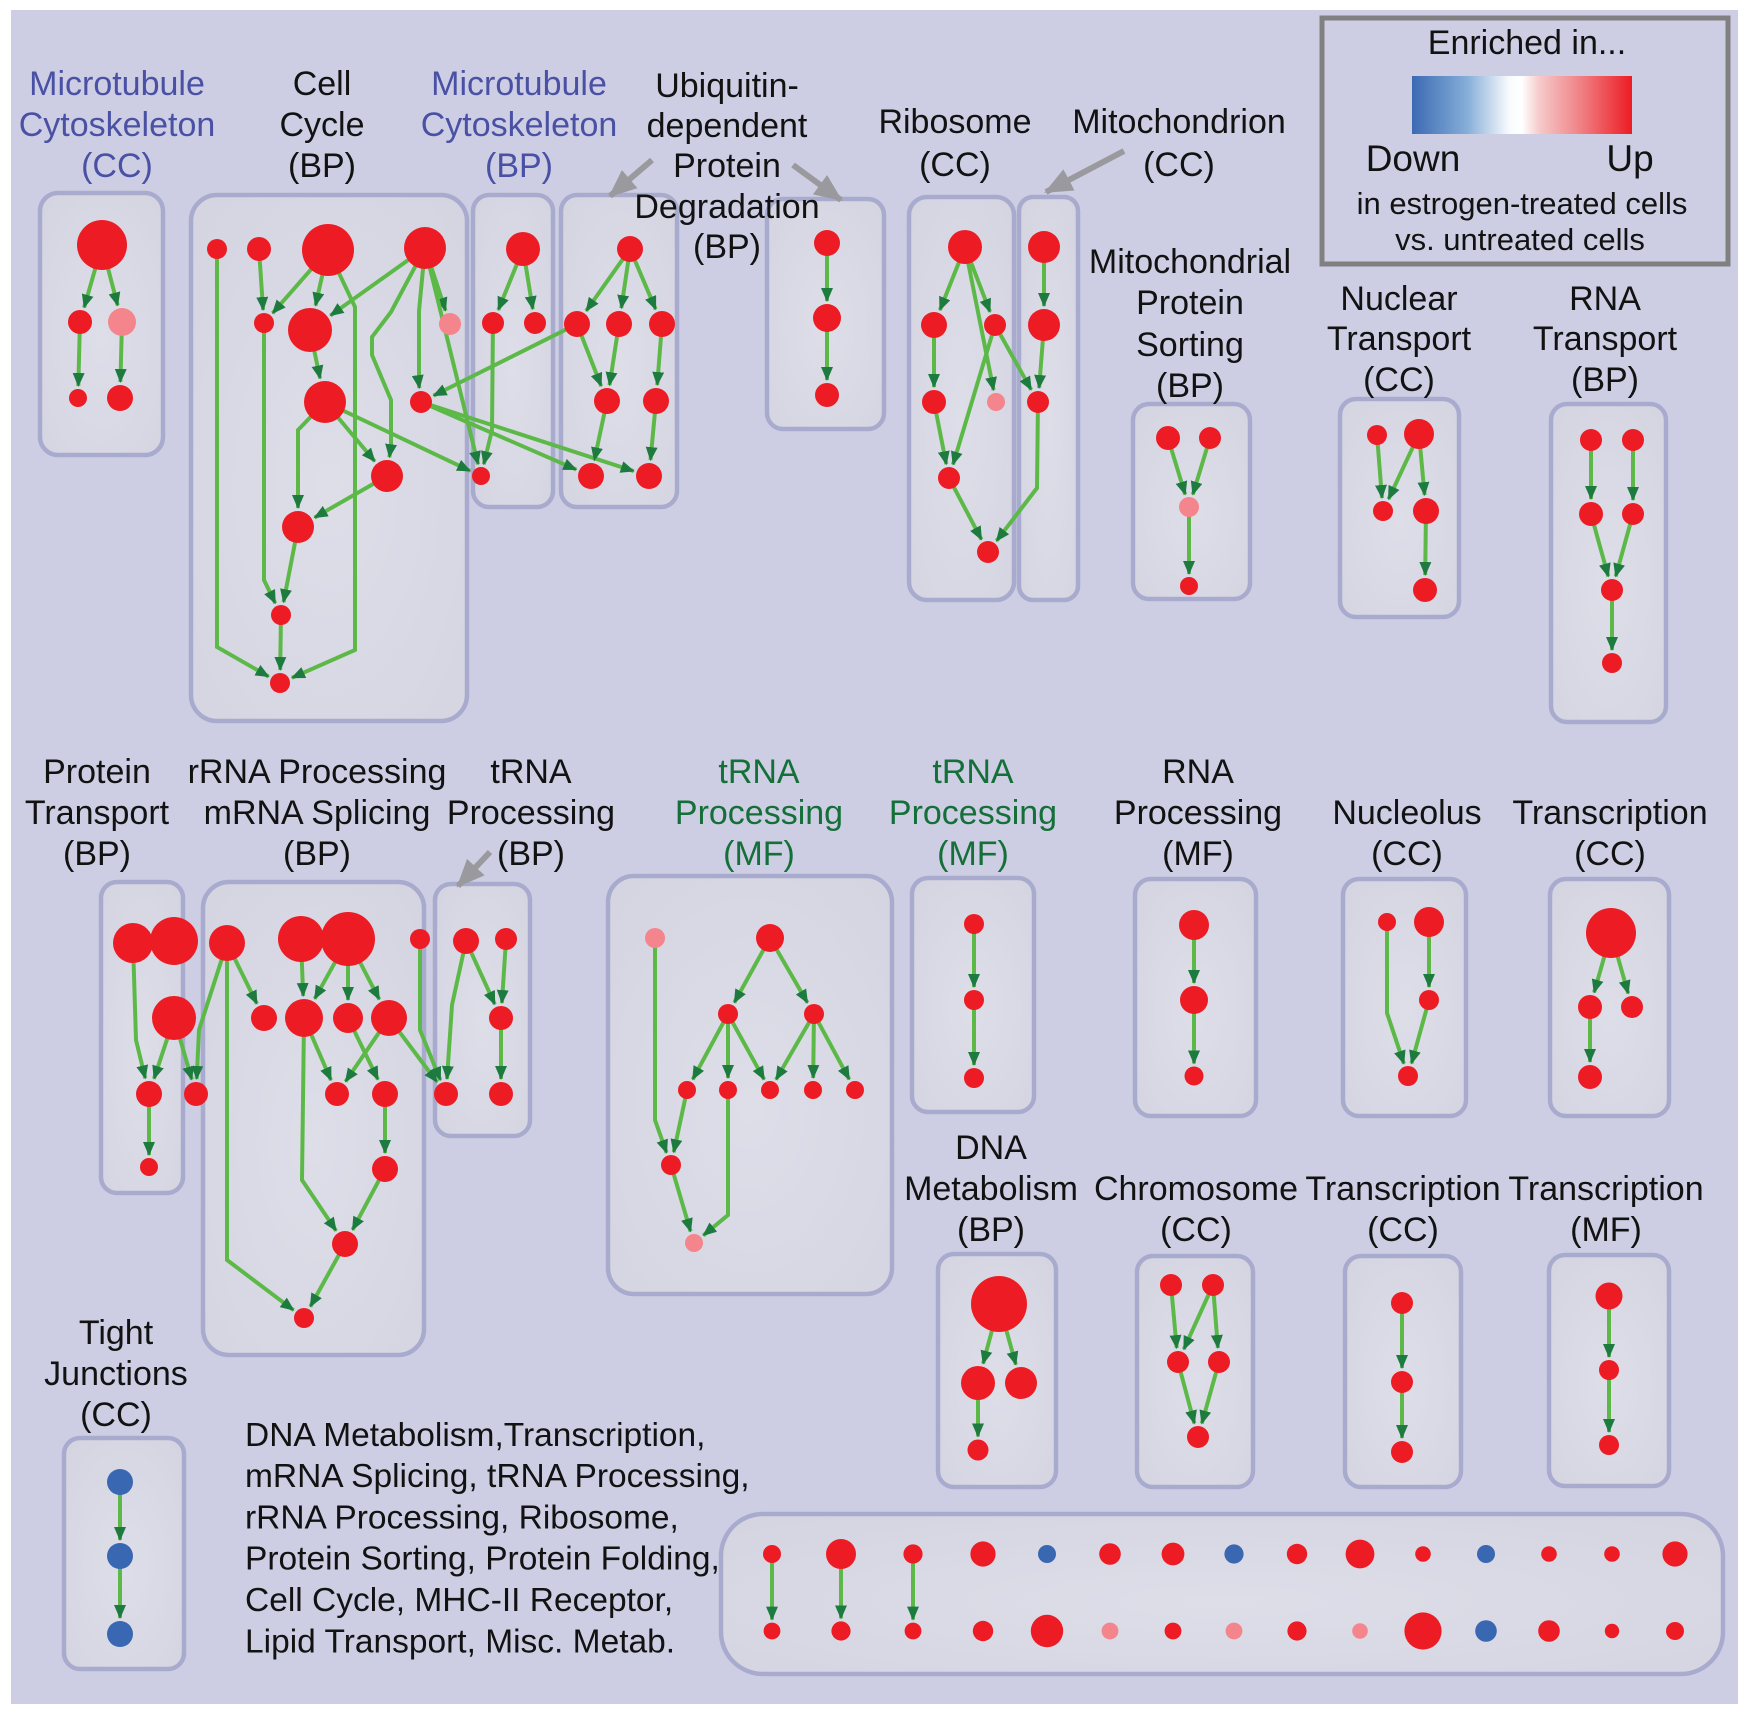  Describe the element at coordinates (1520, 239) in the screenshot. I see `svg-text: vs. untreated cells` at that location.